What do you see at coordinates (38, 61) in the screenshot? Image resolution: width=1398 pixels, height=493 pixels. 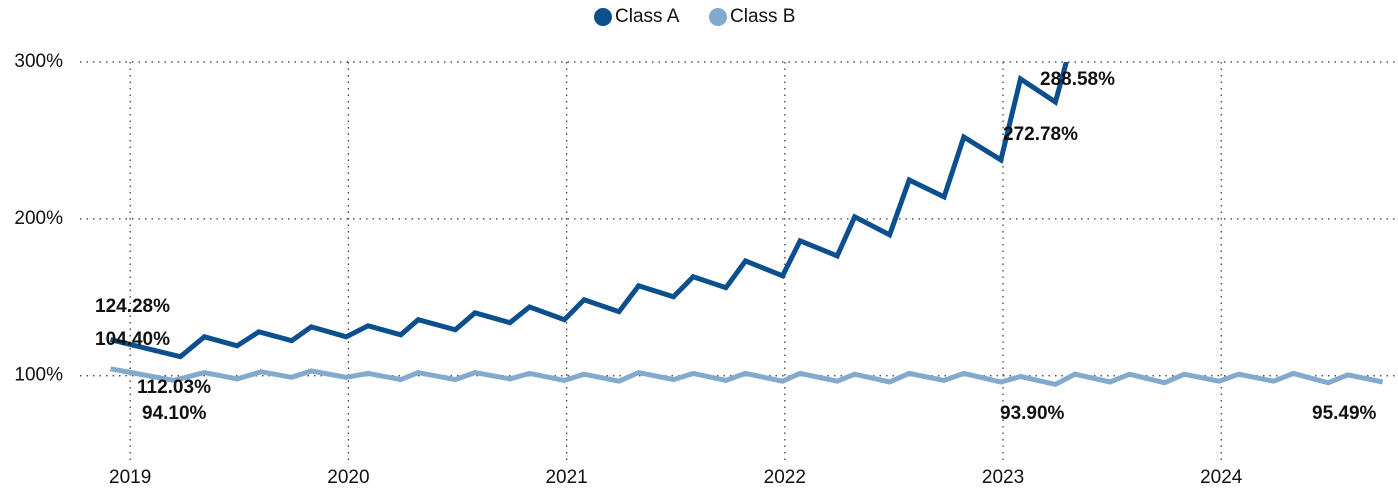 I see `y-tick-label: 300%` at bounding box center [38, 61].